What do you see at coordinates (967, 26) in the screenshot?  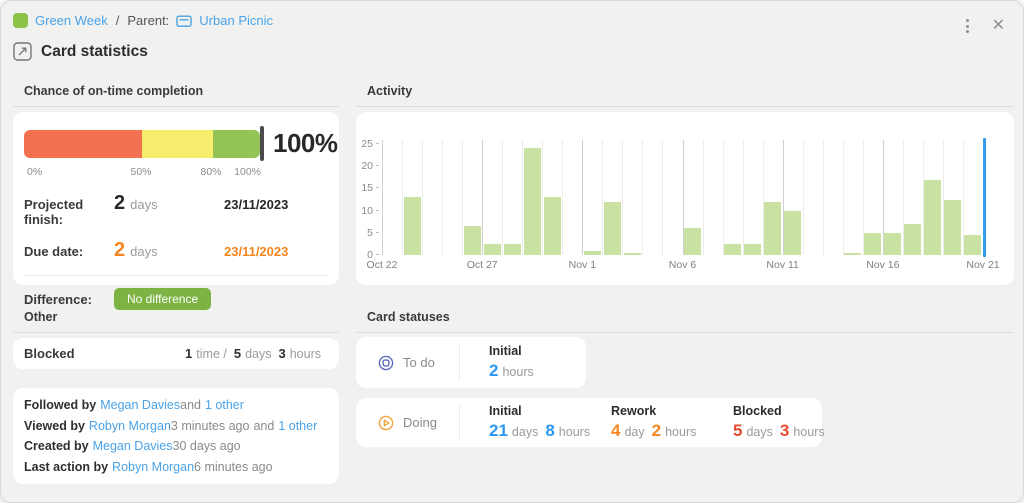 I see `more-menu-icon` at bounding box center [967, 26].